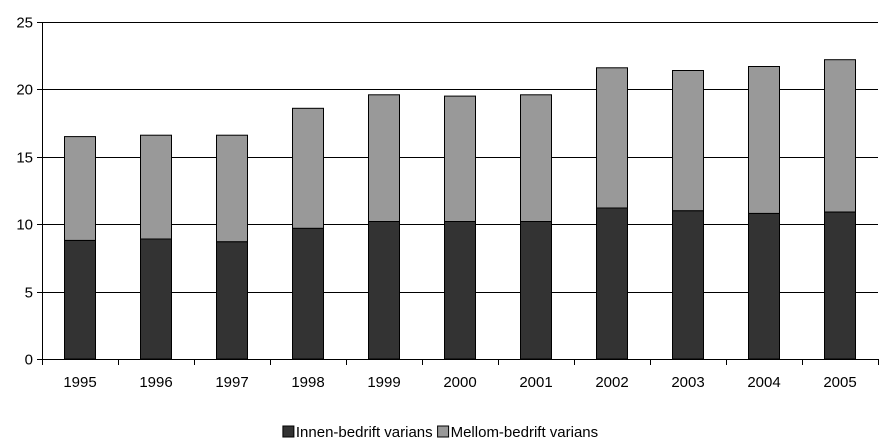  Describe the element at coordinates (687, 382) in the screenshot. I see `x-tick-label-2003: 2003` at that location.